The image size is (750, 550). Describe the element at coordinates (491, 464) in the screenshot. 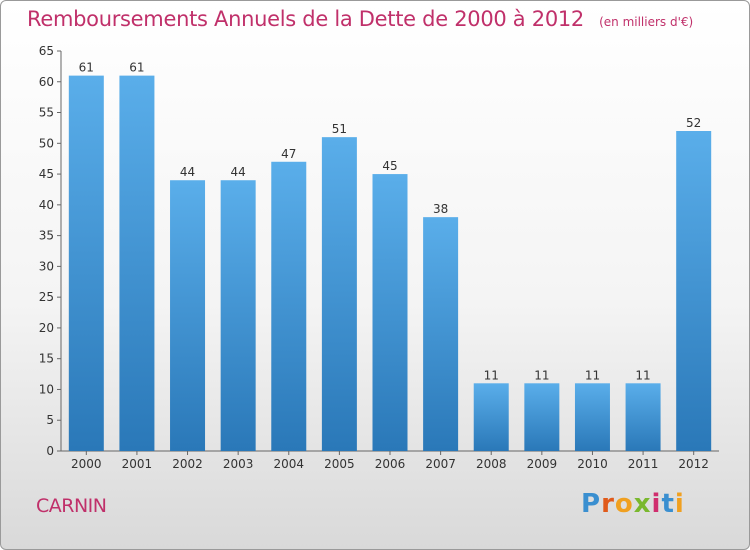

I see `x-tick-label: 2008` at that location.